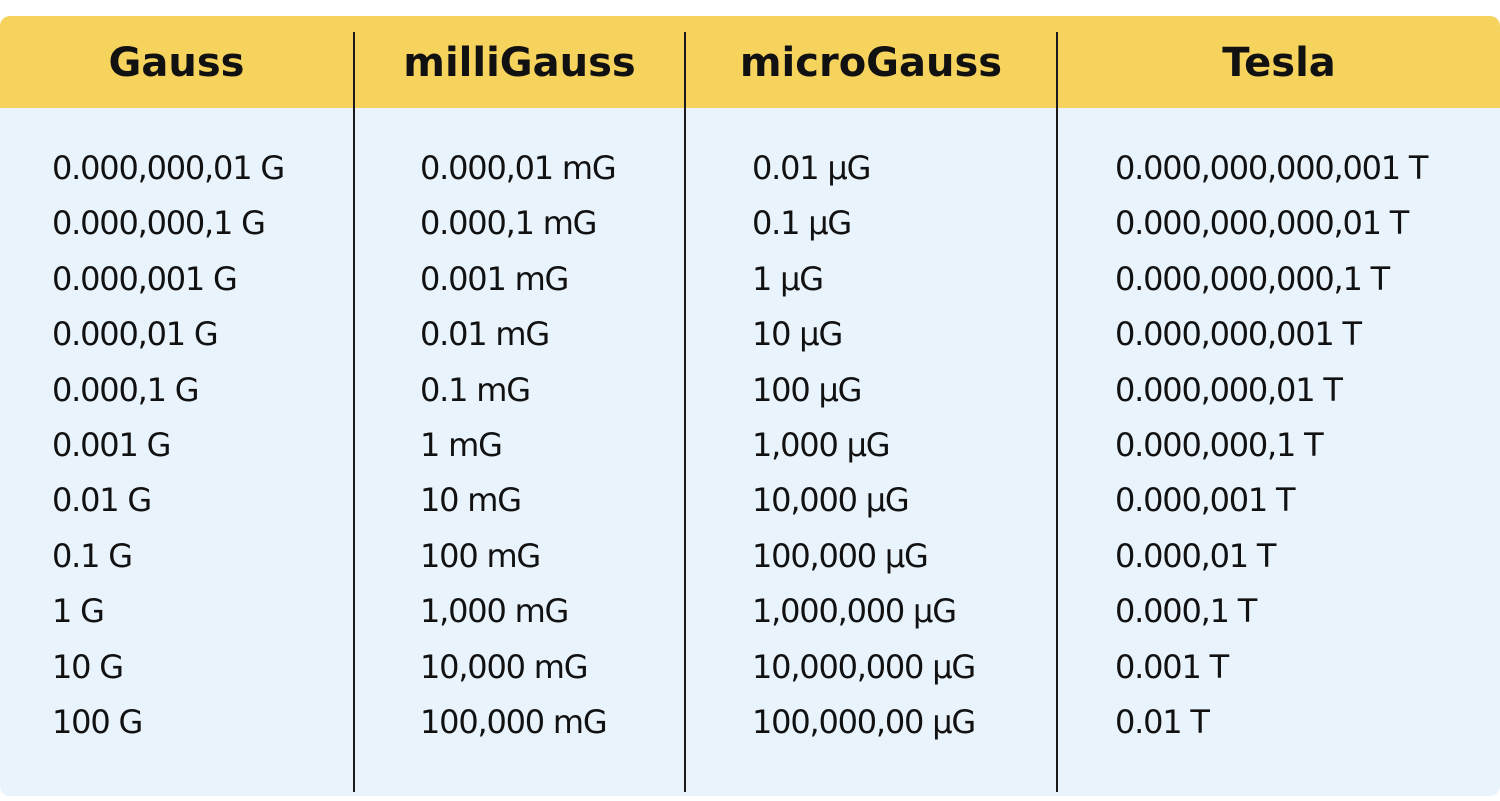 The image size is (1500, 801). I want to click on table-cell: 0.000,001 G, so click(145, 278).